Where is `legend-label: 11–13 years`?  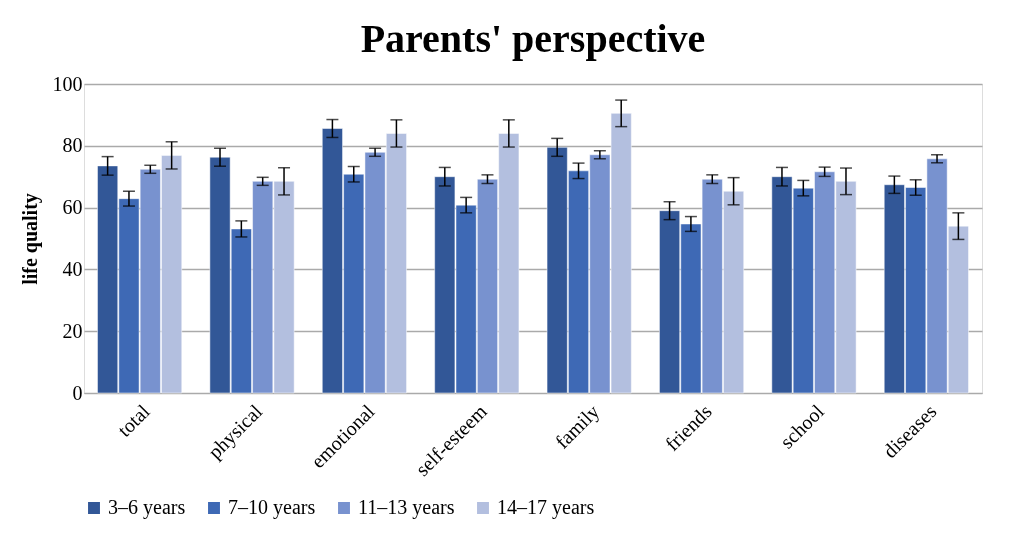 legend-label: 11–13 years is located at coordinates (406, 507).